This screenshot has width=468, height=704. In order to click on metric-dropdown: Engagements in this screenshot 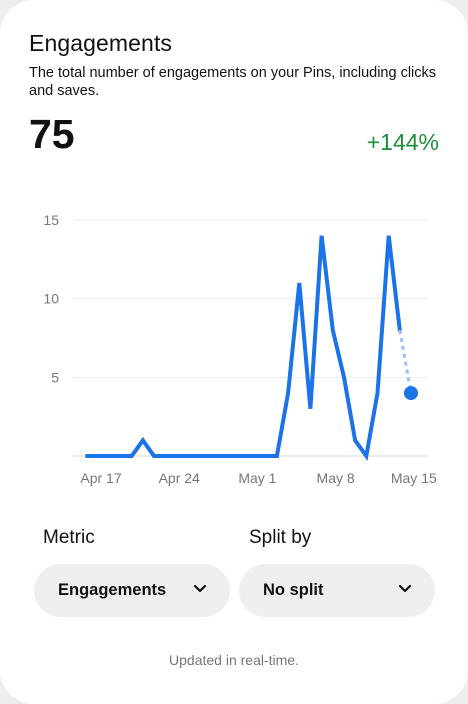, I will do `click(132, 590)`.